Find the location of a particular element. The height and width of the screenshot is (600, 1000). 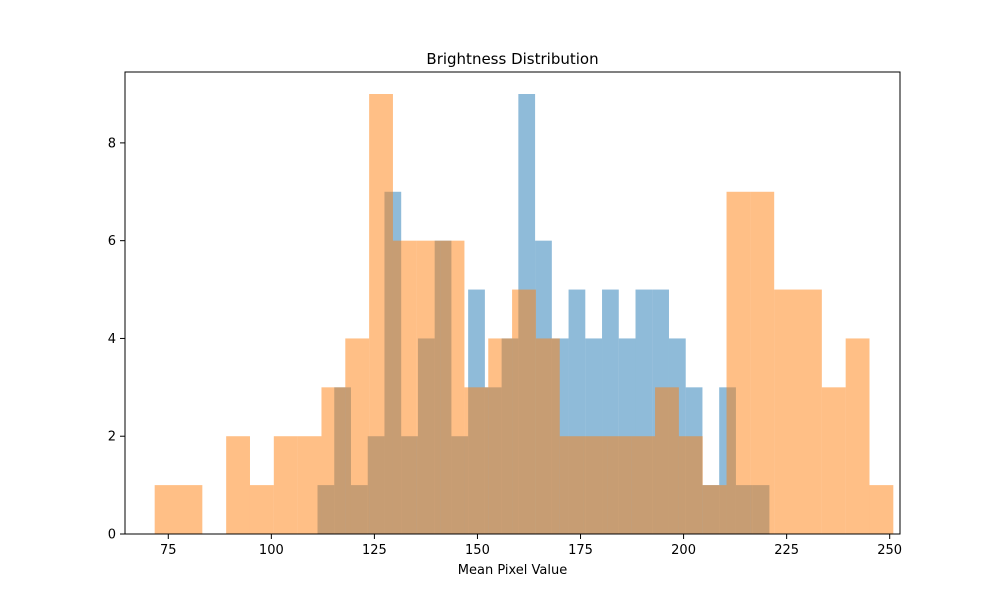

x-tick-label: 225 is located at coordinates (786, 550).